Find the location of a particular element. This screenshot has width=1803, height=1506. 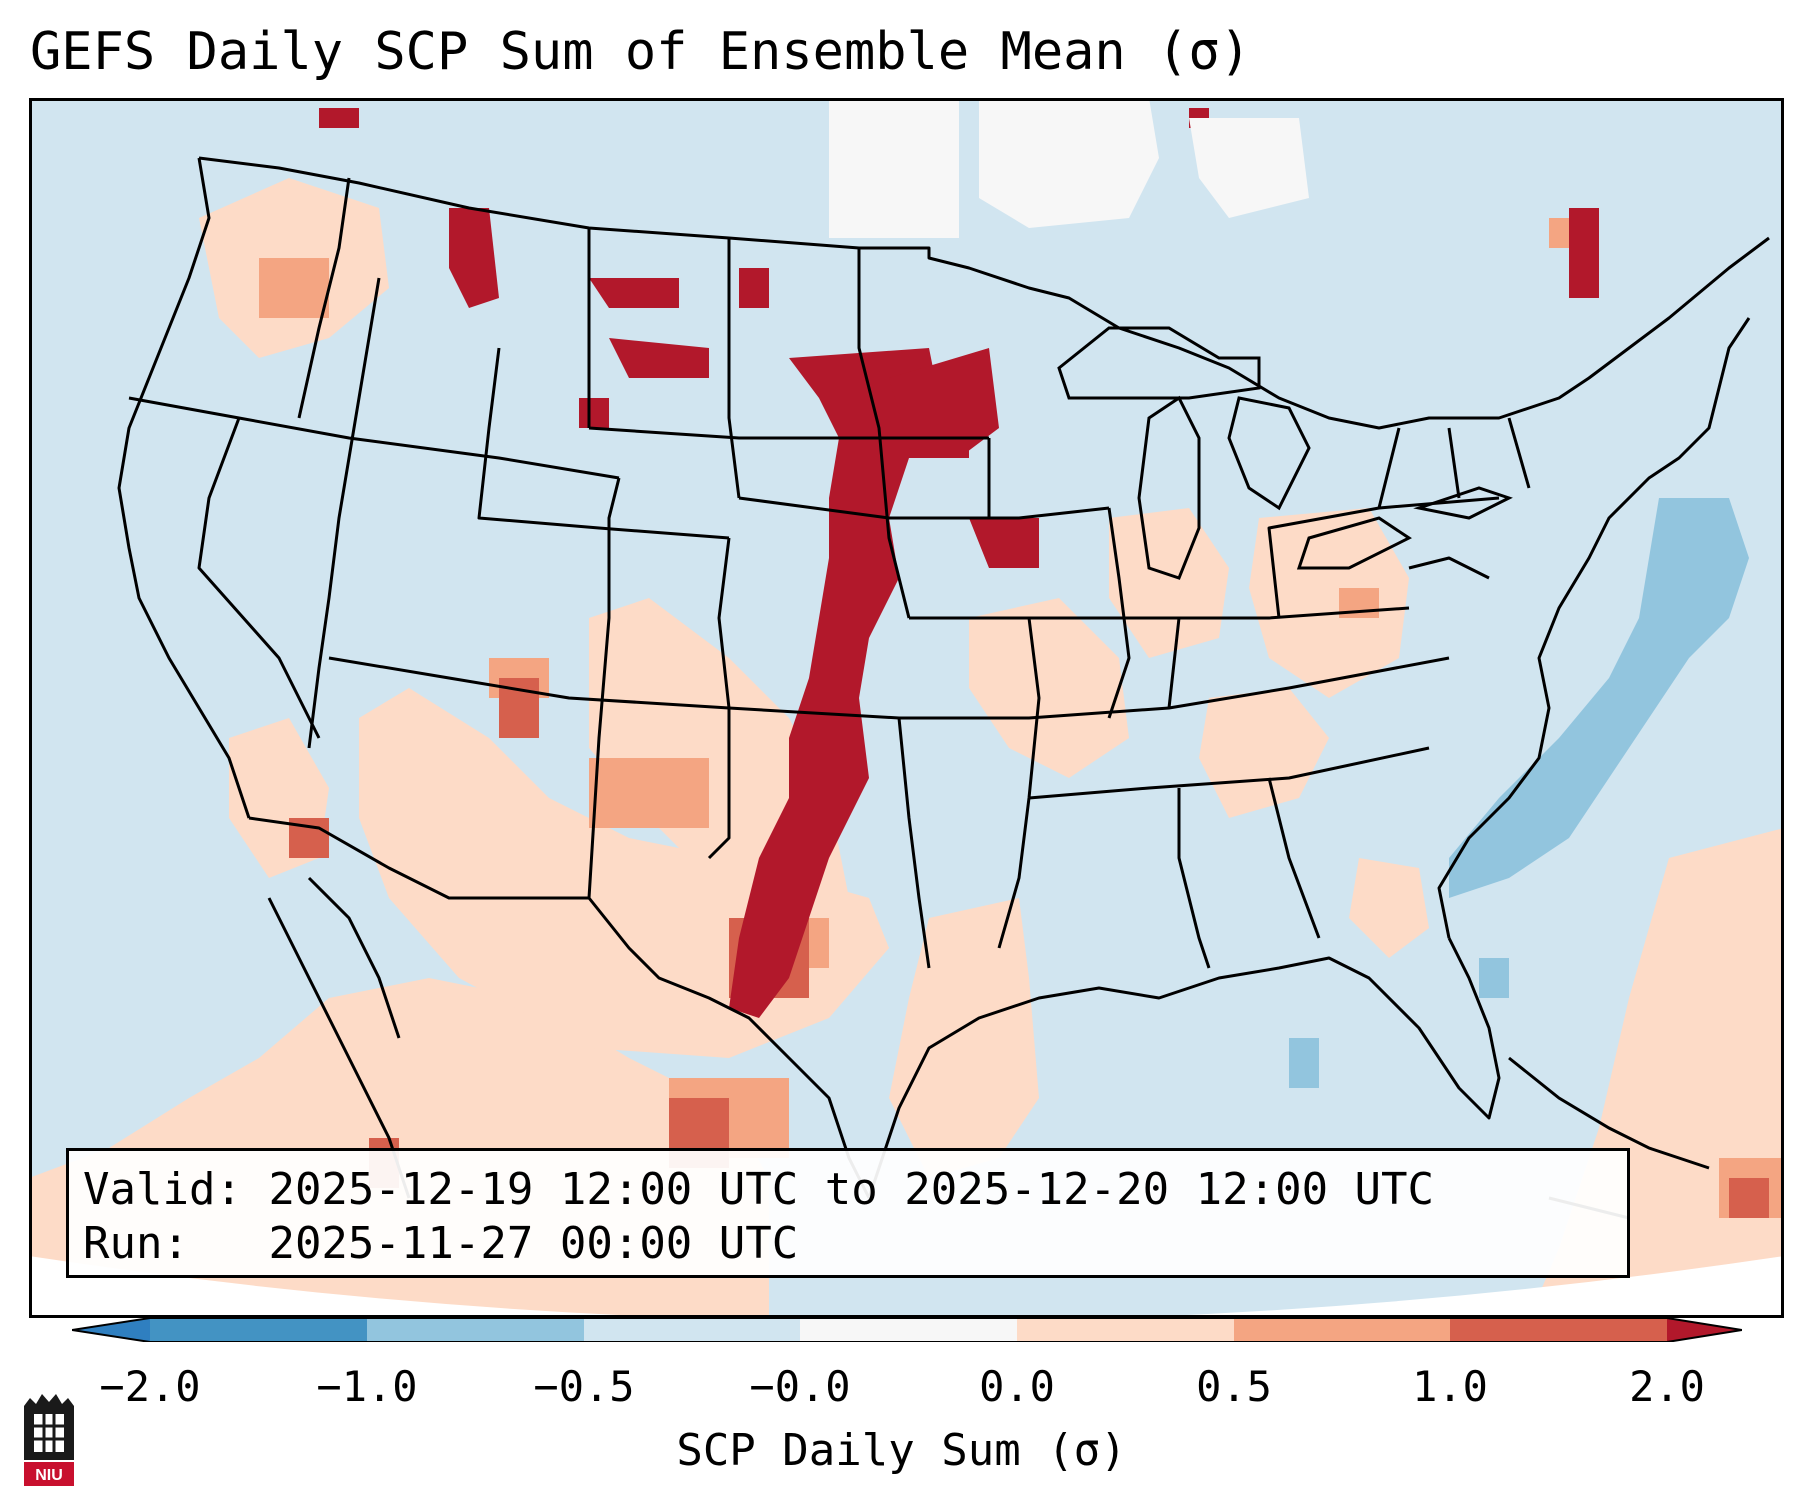

colorbar-tick: 2.0 is located at coordinates (1667, 1386).